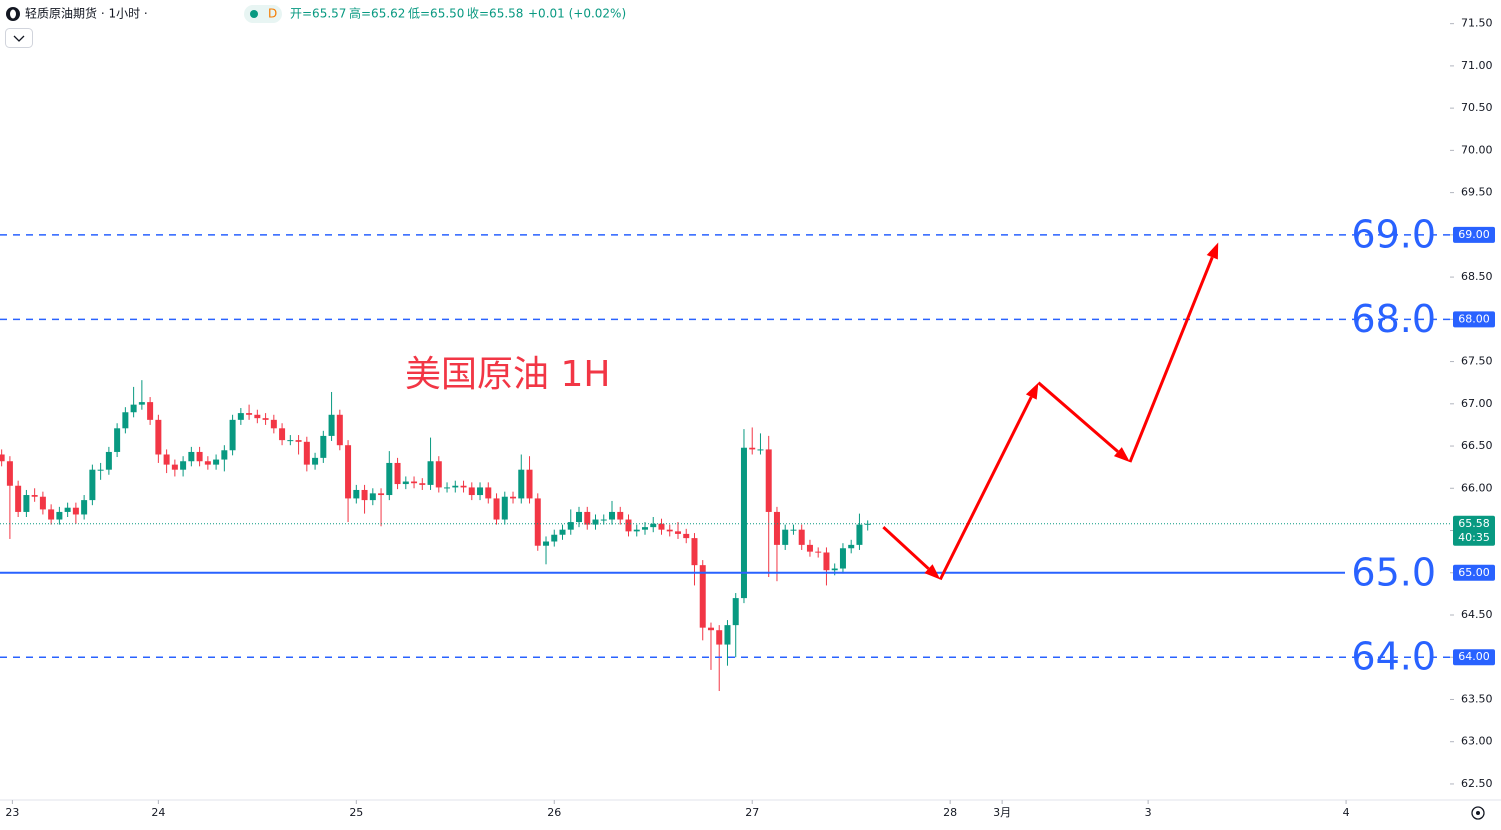 This screenshot has height=830, width=1501. I want to click on x-tick-label: 23, so click(12, 812).